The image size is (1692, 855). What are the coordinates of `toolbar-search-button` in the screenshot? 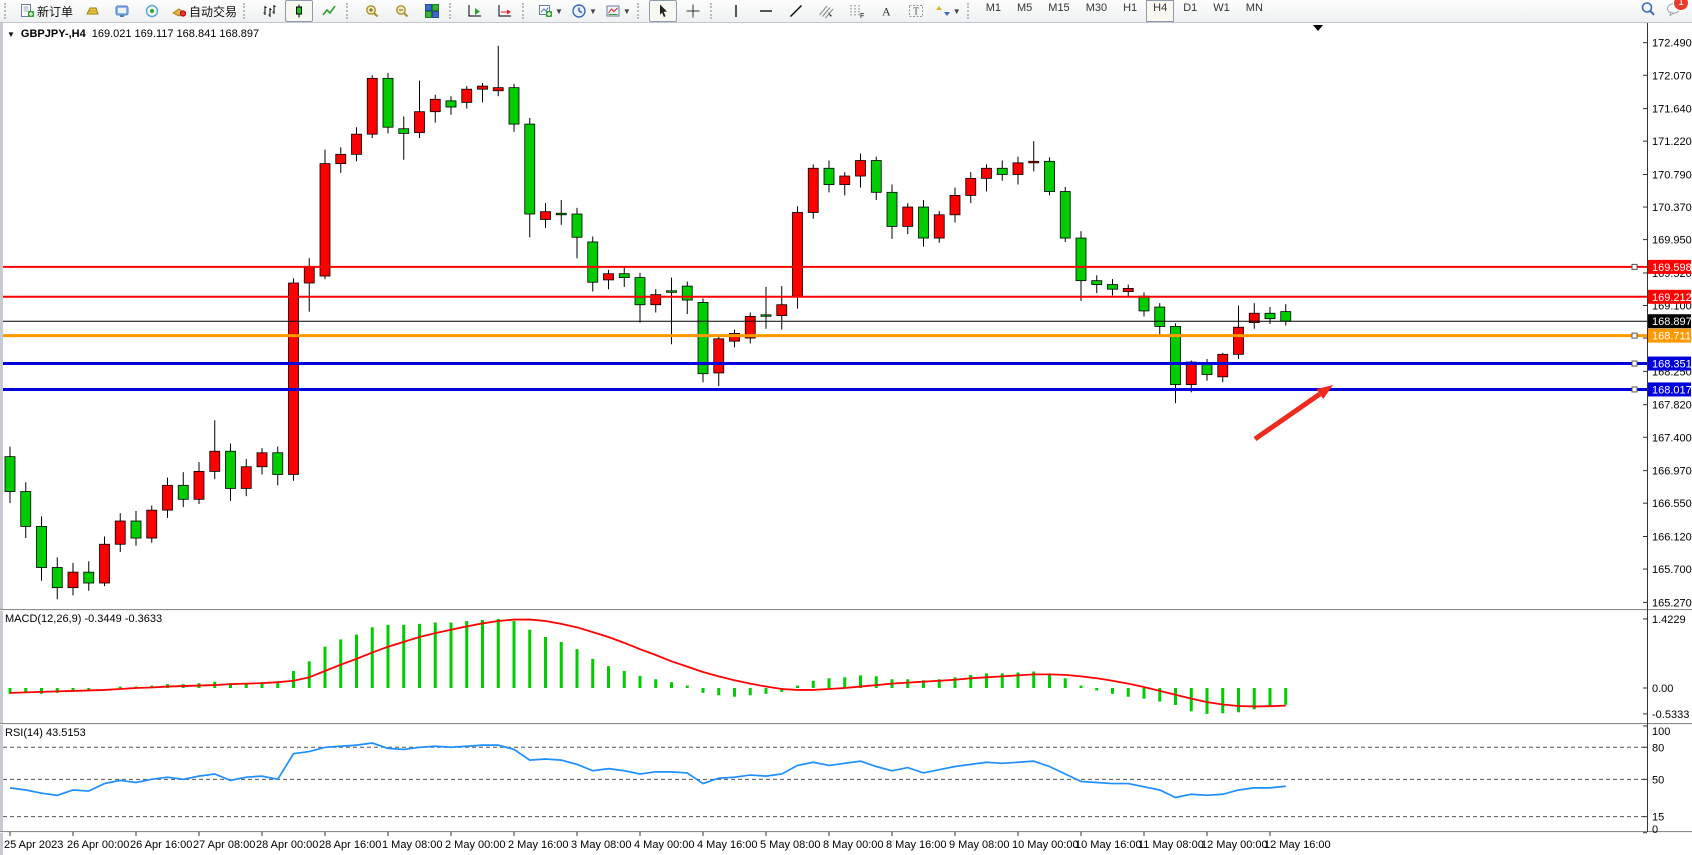 It's located at (1648, 11).